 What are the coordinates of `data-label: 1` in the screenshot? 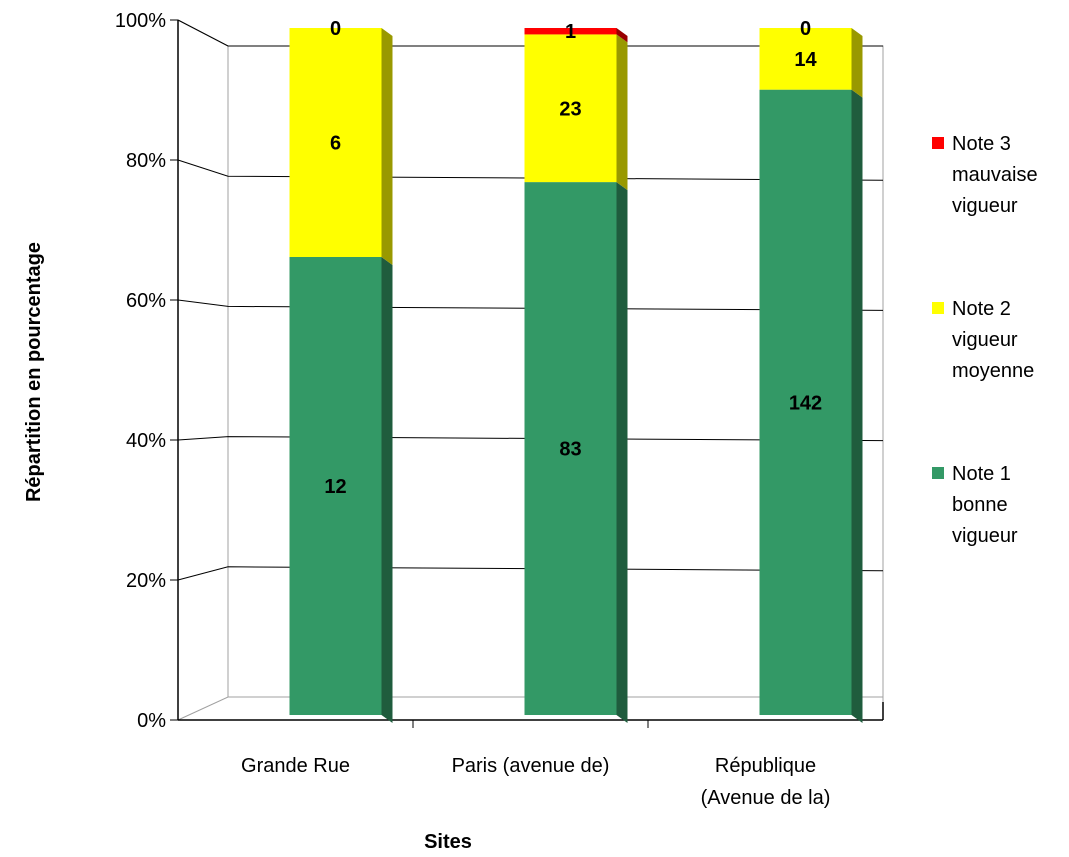 It's located at (570, 32).